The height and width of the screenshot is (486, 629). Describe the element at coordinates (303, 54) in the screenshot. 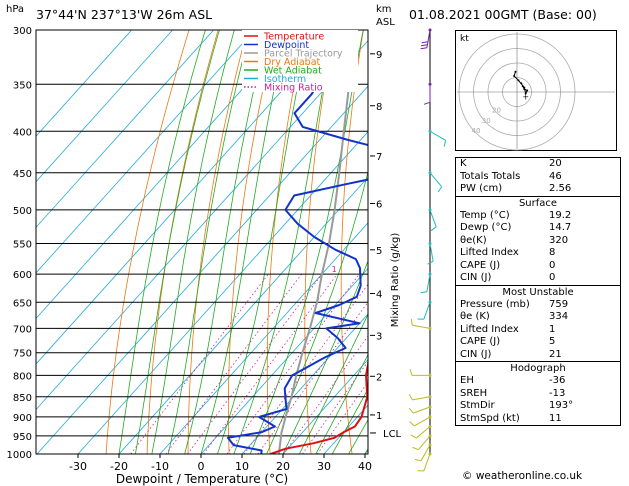

I see `legend-label: Parcel Trajectory` at that location.